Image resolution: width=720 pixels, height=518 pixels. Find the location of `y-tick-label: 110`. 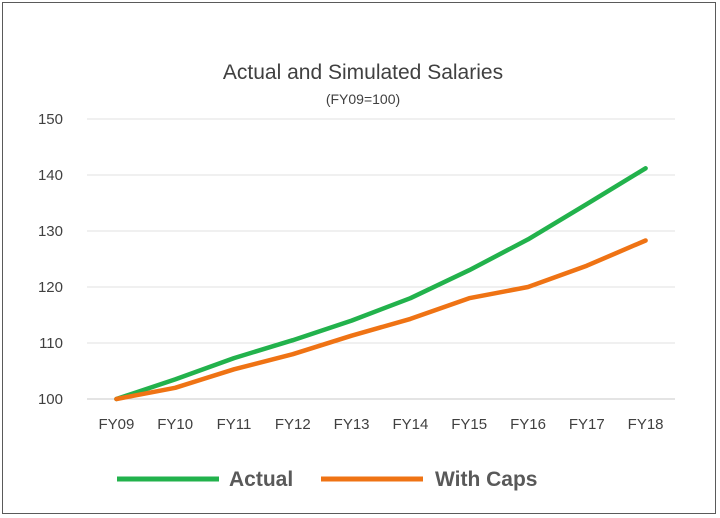

y-tick-label: 110 is located at coordinates (51, 343).